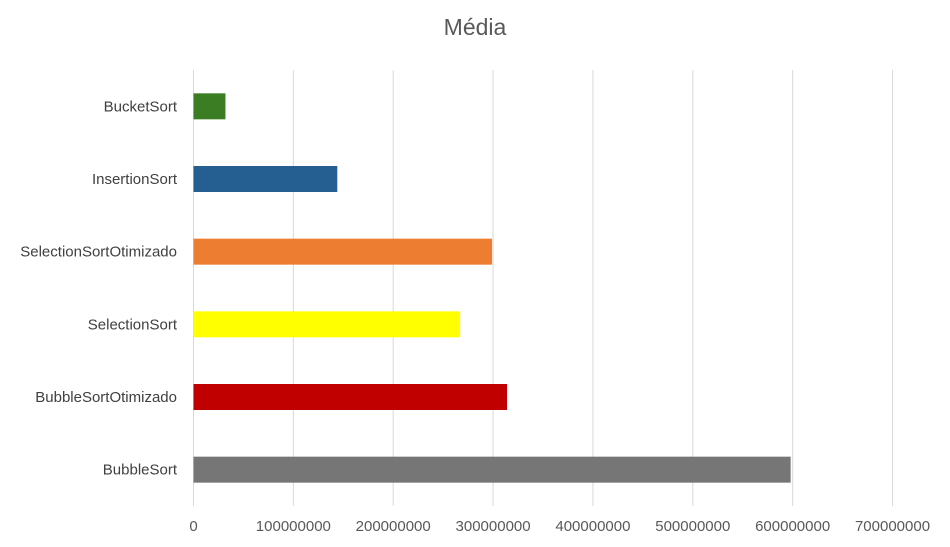 This screenshot has width=950, height=547. What do you see at coordinates (209, 106) in the screenshot?
I see `bar-bucketsort` at bounding box center [209, 106].